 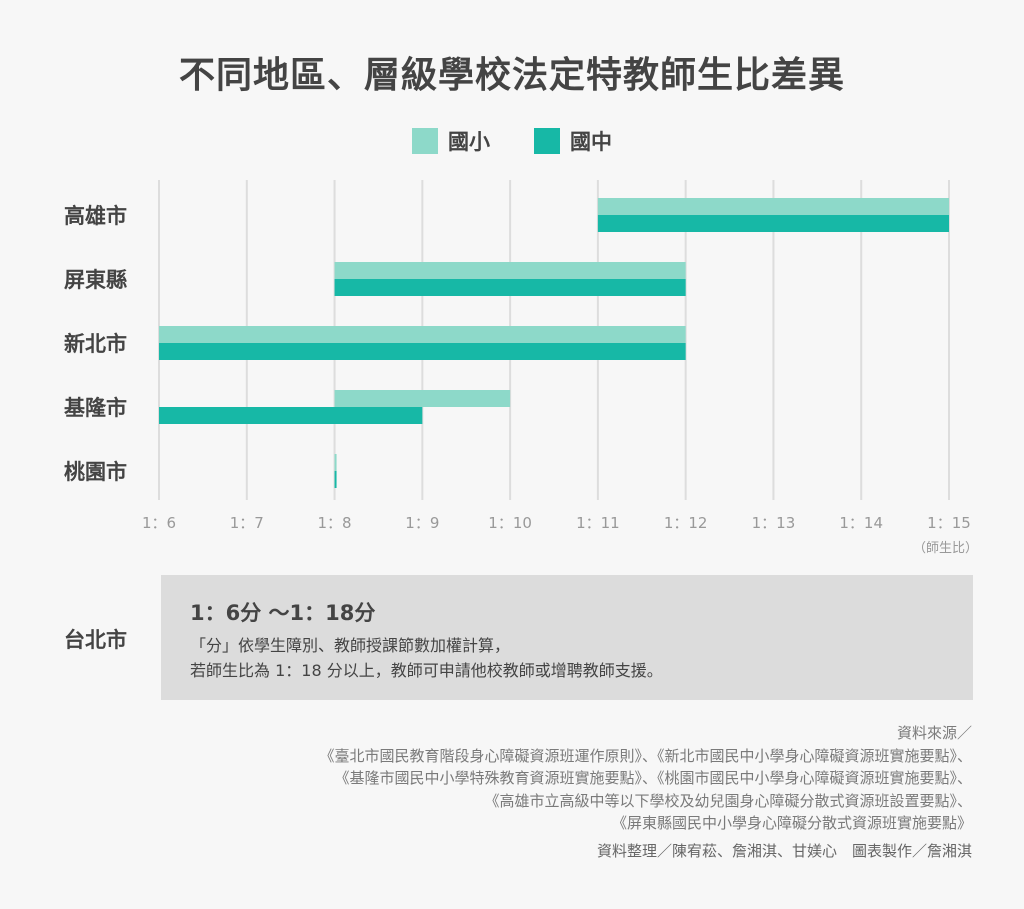 I want to click on category-label: 桃園市, so click(x=95, y=472).